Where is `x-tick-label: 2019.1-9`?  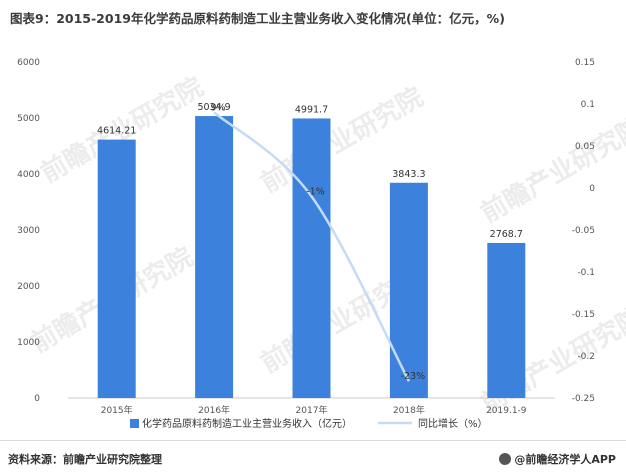 x-tick-label: 2019.1-9 is located at coordinates (506, 411).